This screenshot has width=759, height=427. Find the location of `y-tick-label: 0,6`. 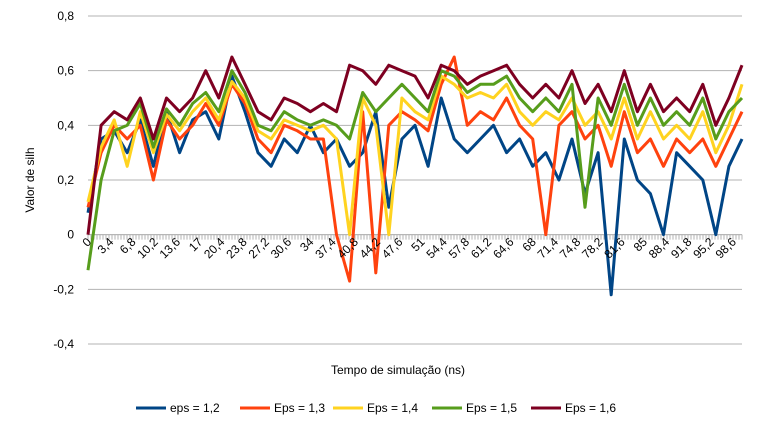

y-tick-label: 0,6 is located at coordinates (65, 71).